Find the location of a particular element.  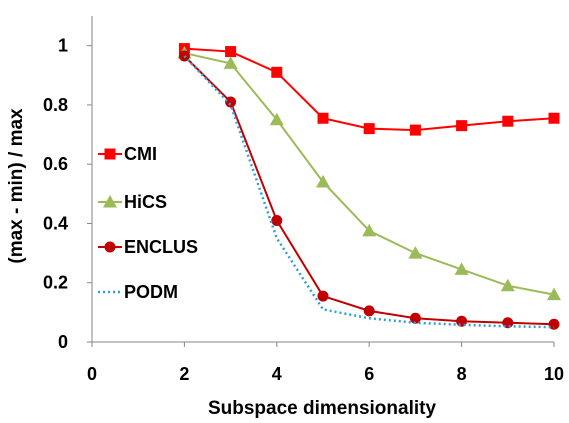

legend-label: ENCLUS is located at coordinates (161, 247).